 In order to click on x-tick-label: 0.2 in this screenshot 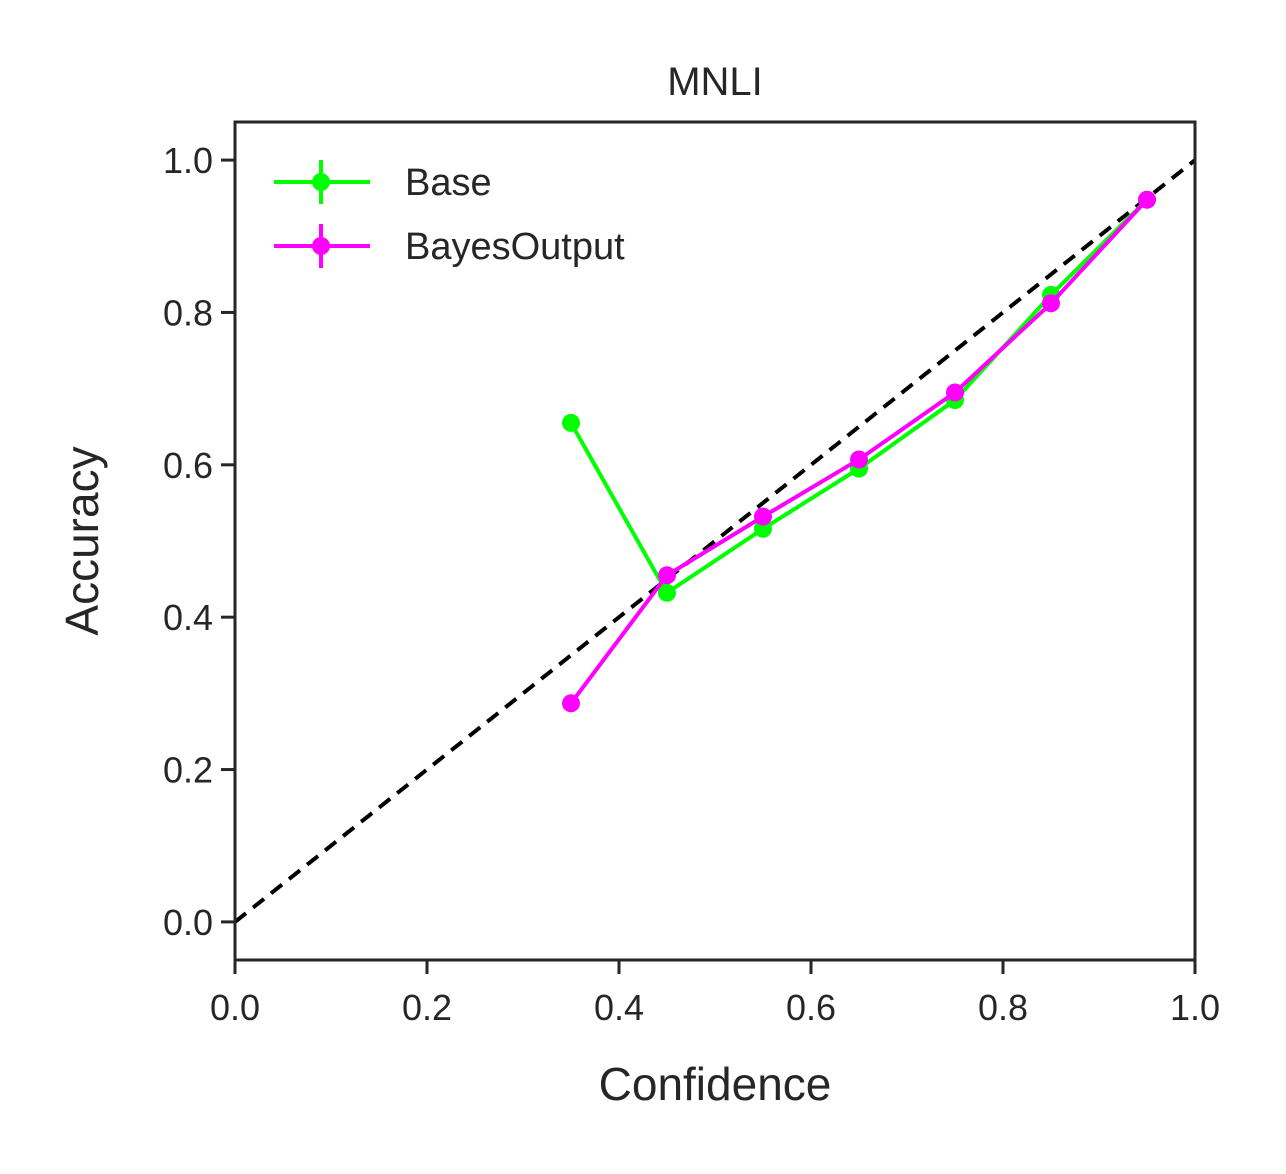, I will do `click(427, 1007)`.